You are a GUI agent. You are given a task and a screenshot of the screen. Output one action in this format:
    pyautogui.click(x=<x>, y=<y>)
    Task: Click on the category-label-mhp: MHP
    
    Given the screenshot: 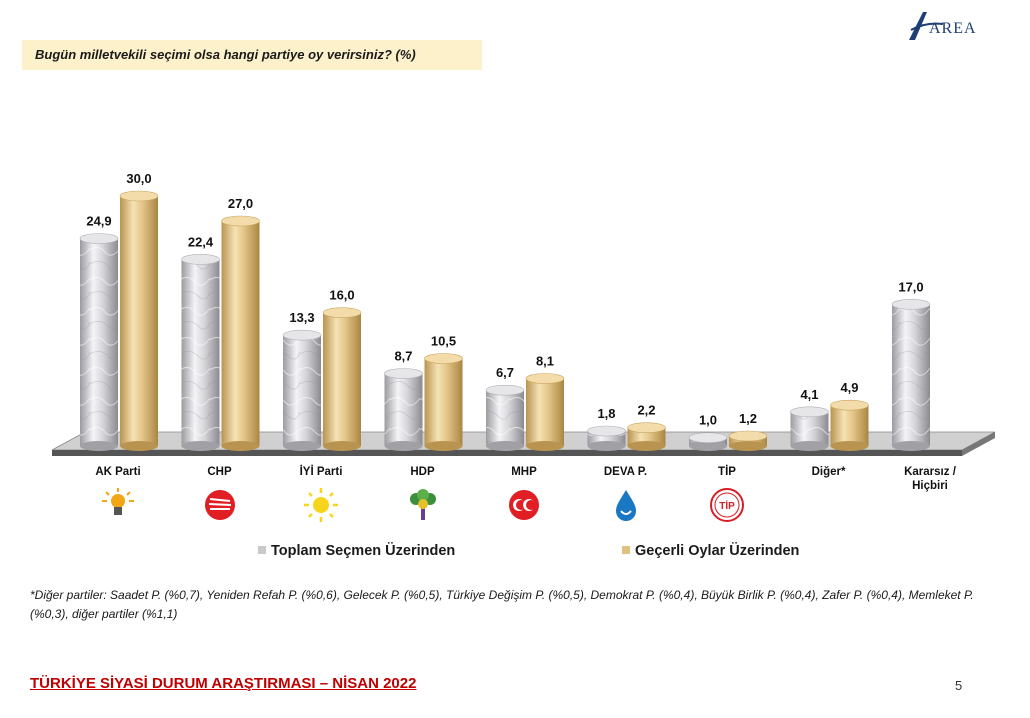 What is the action you would take?
    pyautogui.click(x=524, y=472)
    